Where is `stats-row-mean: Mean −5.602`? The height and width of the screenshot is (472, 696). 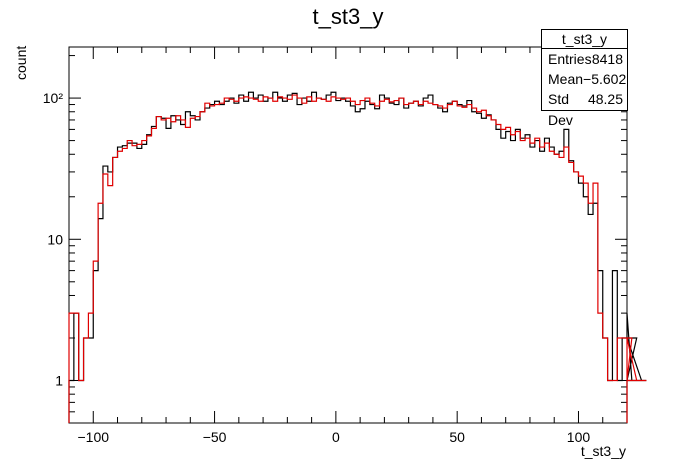 stats-row-mean: Mean −5.602 is located at coordinates (584, 79).